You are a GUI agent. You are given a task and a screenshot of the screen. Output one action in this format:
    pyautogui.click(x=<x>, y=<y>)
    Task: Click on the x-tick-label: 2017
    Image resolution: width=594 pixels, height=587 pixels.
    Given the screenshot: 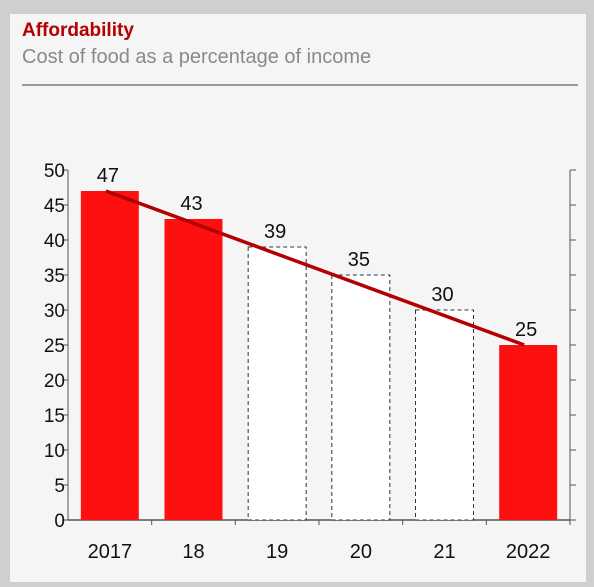 What is the action you would take?
    pyautogui.click(x=110, y=552)
    